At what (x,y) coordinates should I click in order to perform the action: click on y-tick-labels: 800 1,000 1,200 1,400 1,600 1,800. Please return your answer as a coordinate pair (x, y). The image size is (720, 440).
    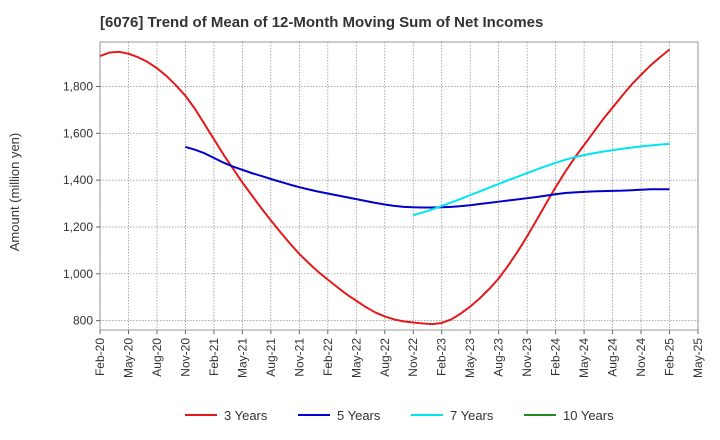
    Looking at the image, I should click on (78, 203).